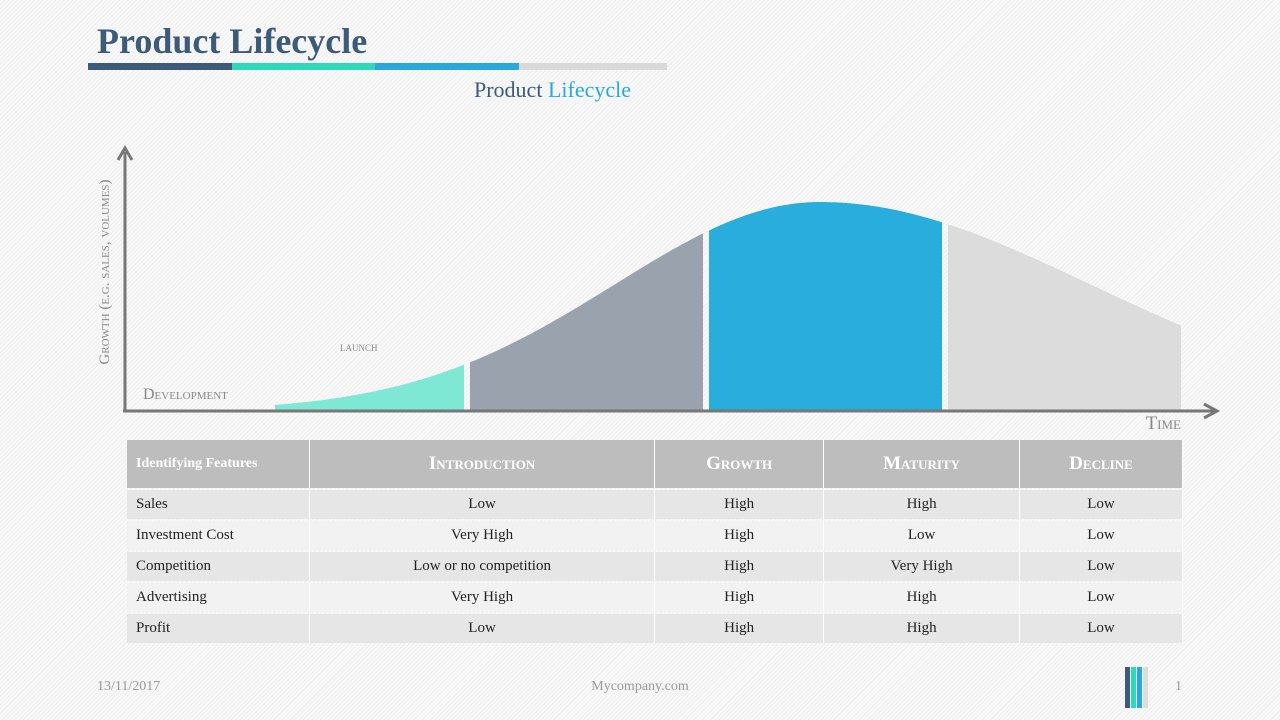  I want to click on table-cell: Advertising, so click(218, 597).